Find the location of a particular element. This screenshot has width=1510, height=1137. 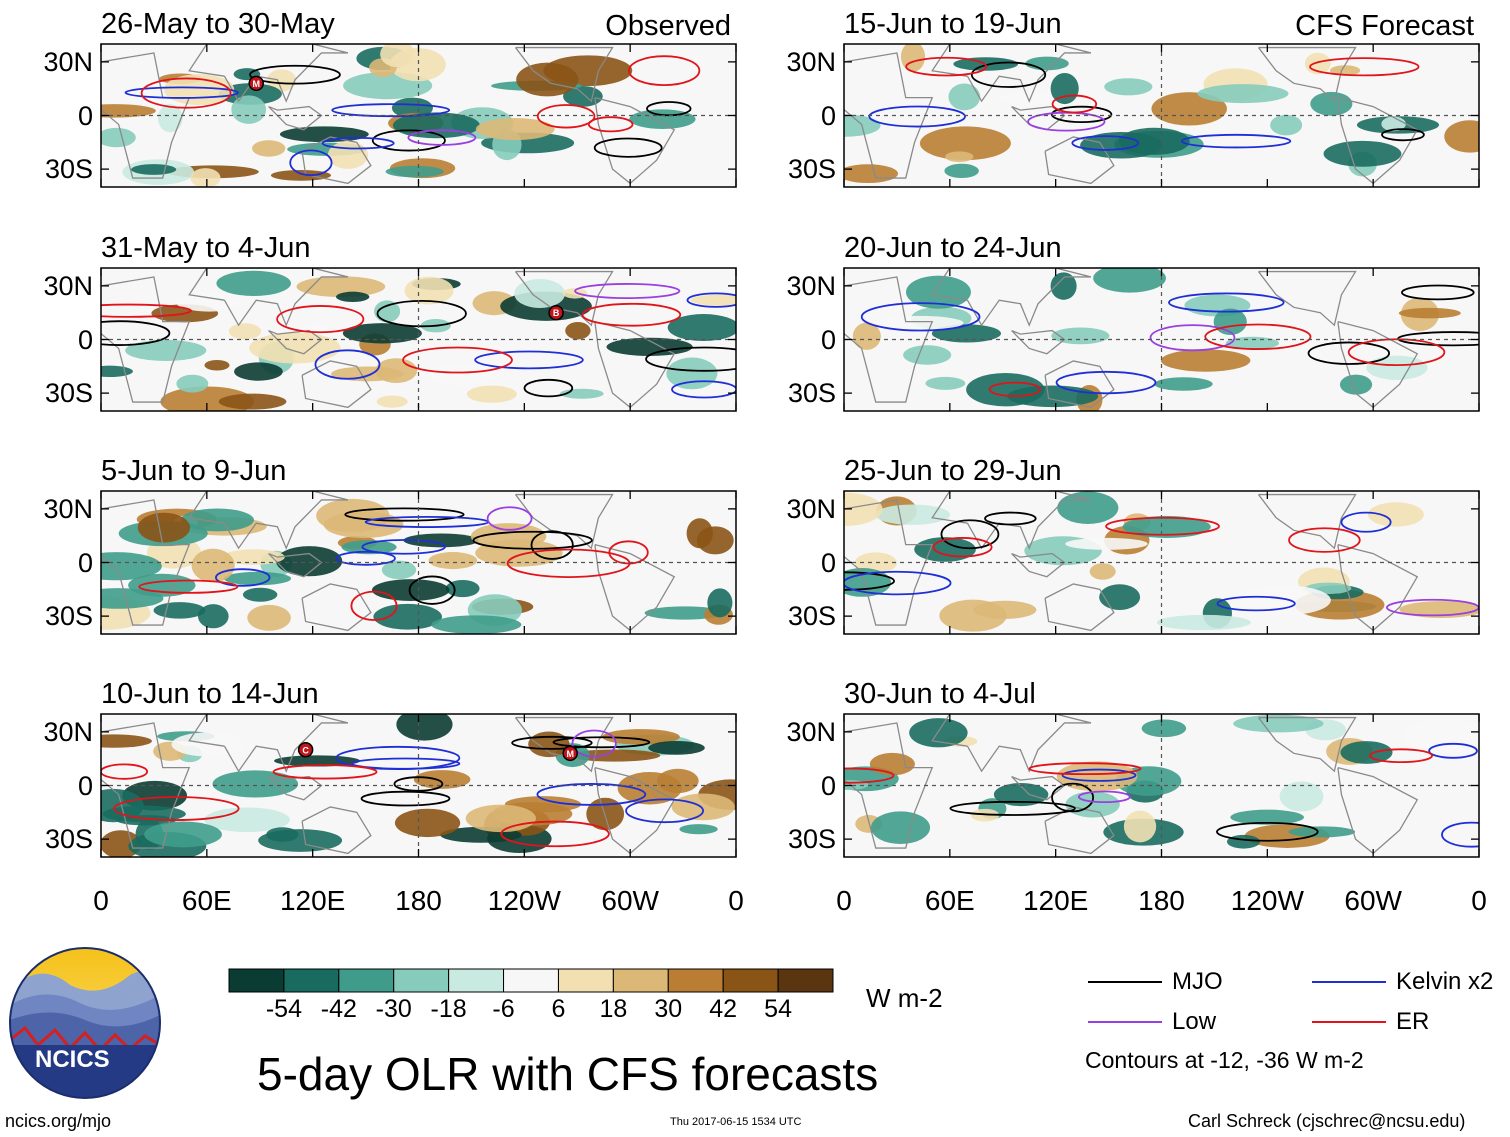

latitude-label: 0 is located at coordinates (85, 785).